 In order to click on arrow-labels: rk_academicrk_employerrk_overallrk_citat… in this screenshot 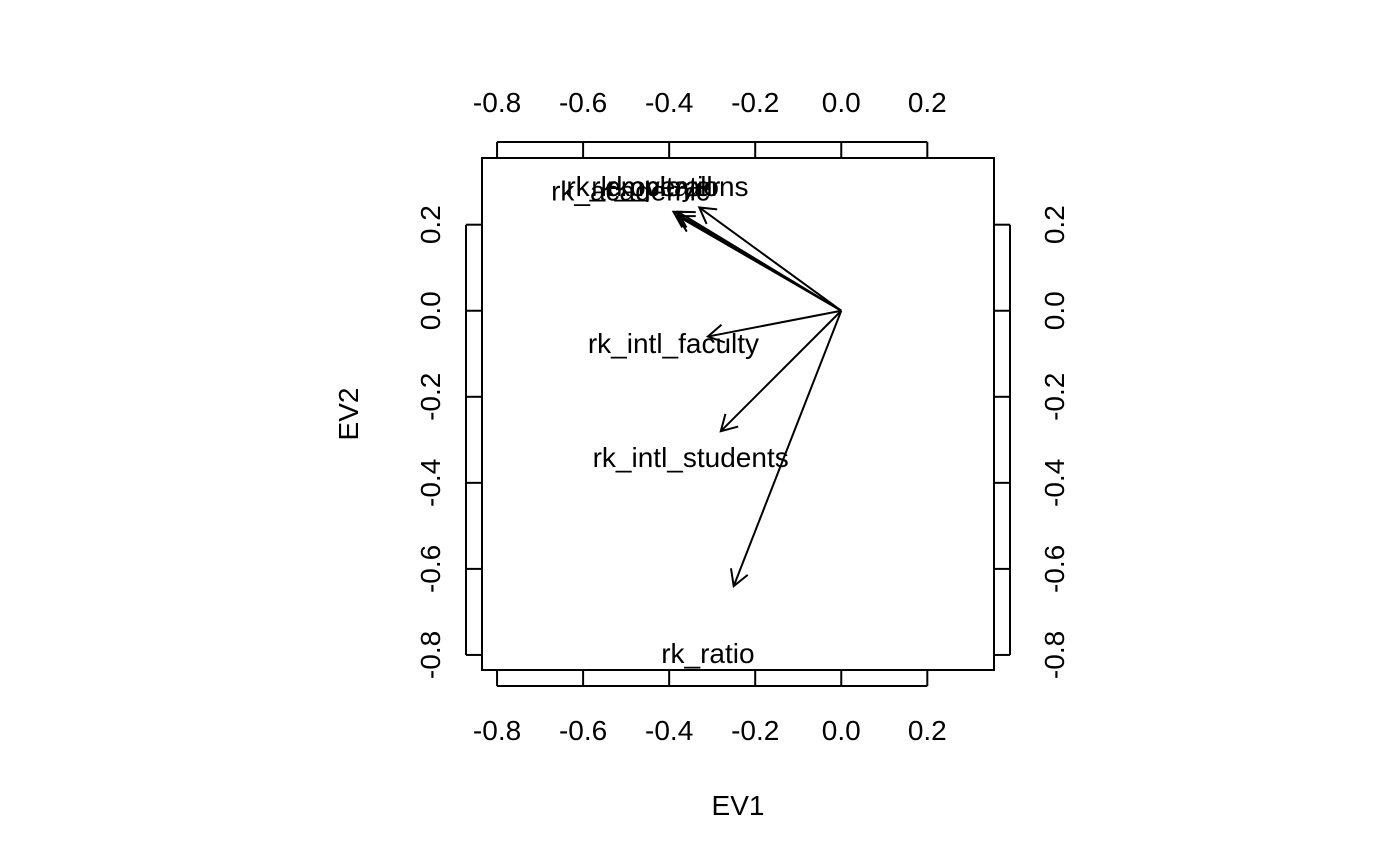, I will do `click(670, 420)`.